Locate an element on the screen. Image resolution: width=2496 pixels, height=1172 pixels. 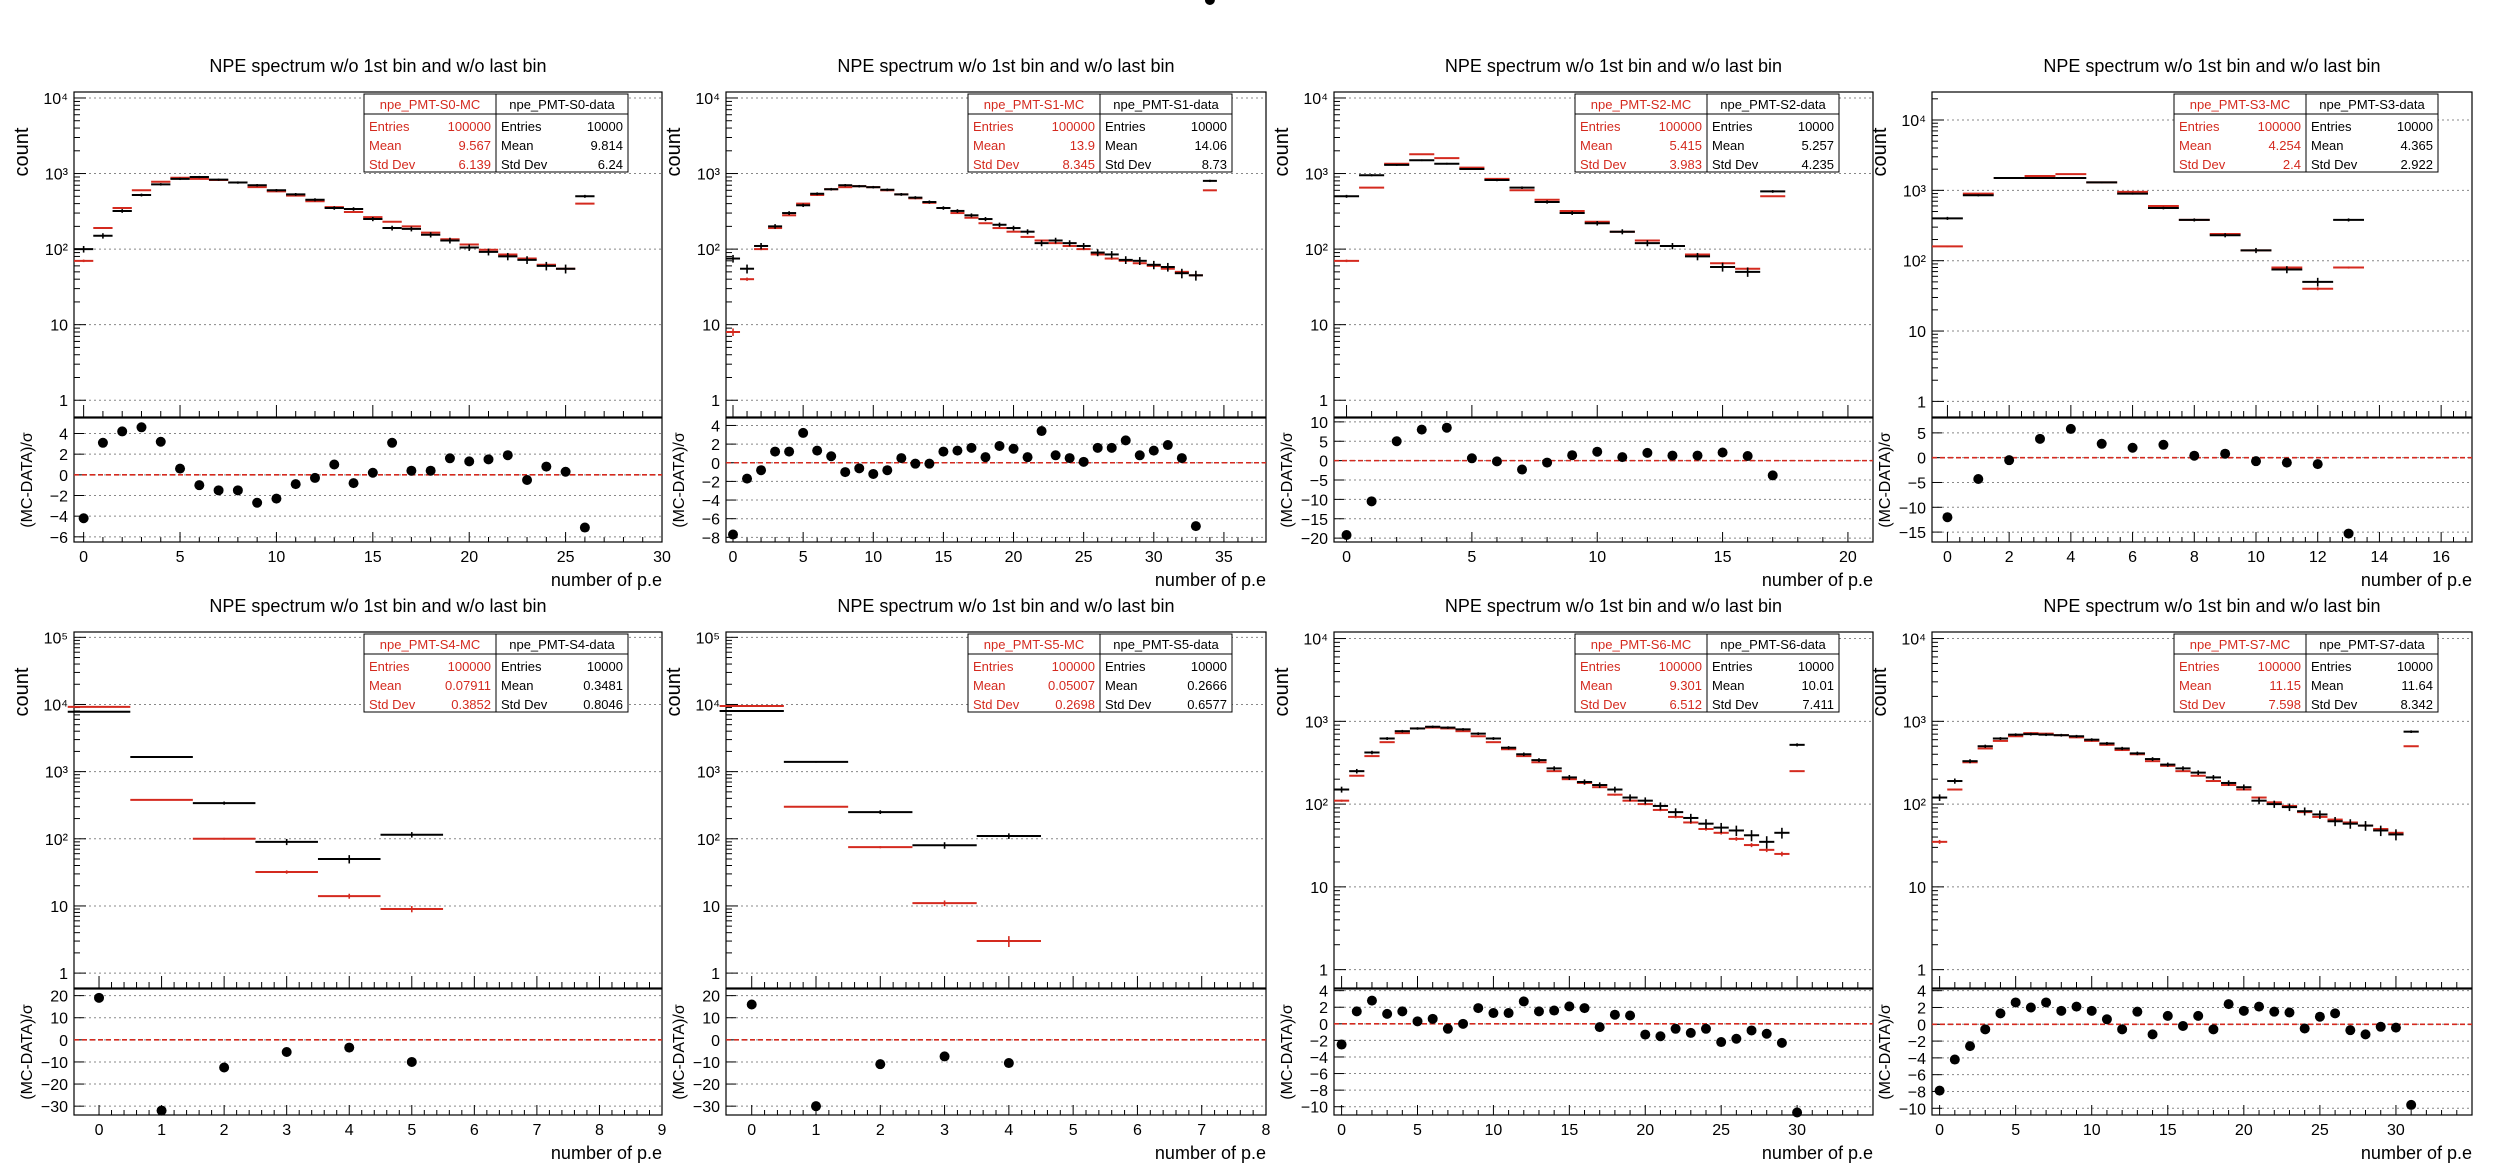
y-tick-label: 10⁴ is located at coordinates (55, 705).